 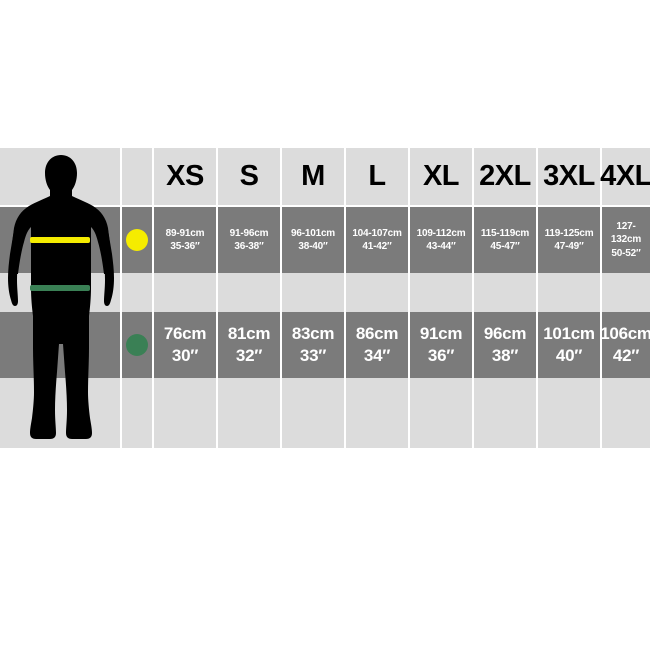 I want to click on header-cell-l: L, so click(x=377, y=176).